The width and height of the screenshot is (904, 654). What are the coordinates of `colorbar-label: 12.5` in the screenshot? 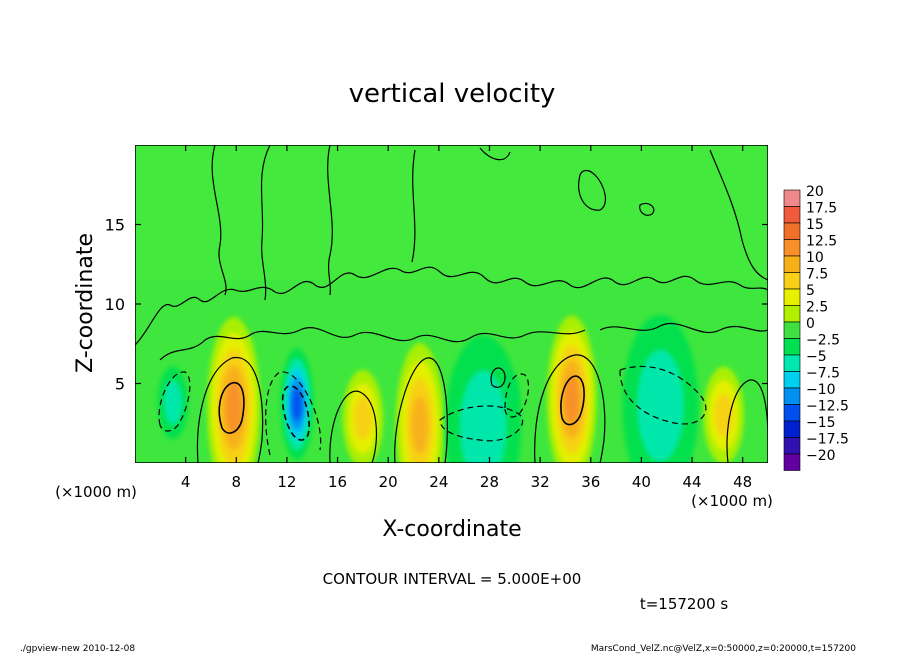 It's located at (821, 242).